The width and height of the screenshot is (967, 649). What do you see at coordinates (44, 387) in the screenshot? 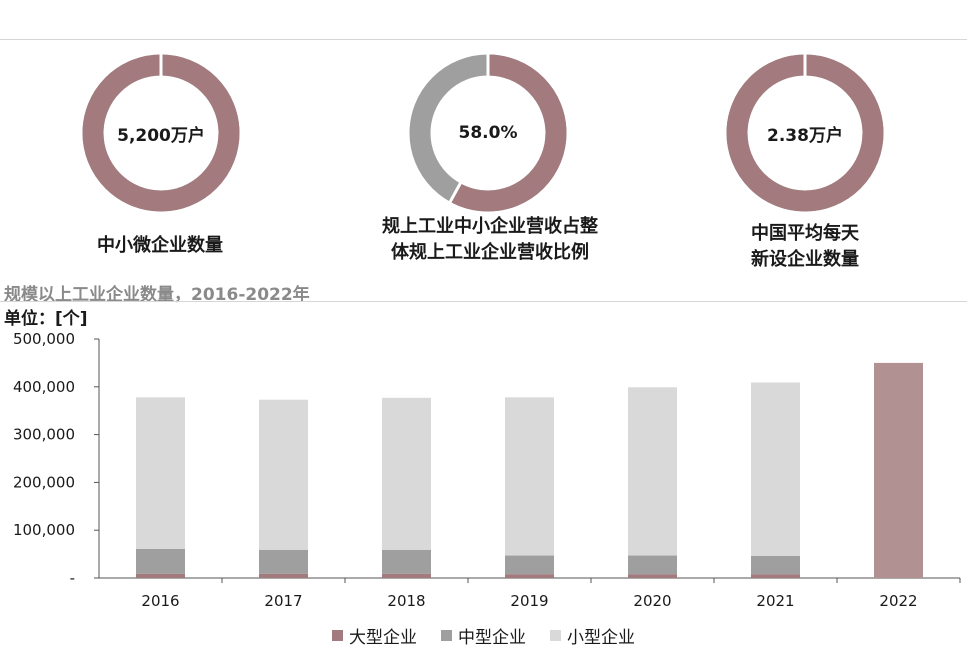
I see `y-tick-label: 400,000` at bounding box center [44, 387].